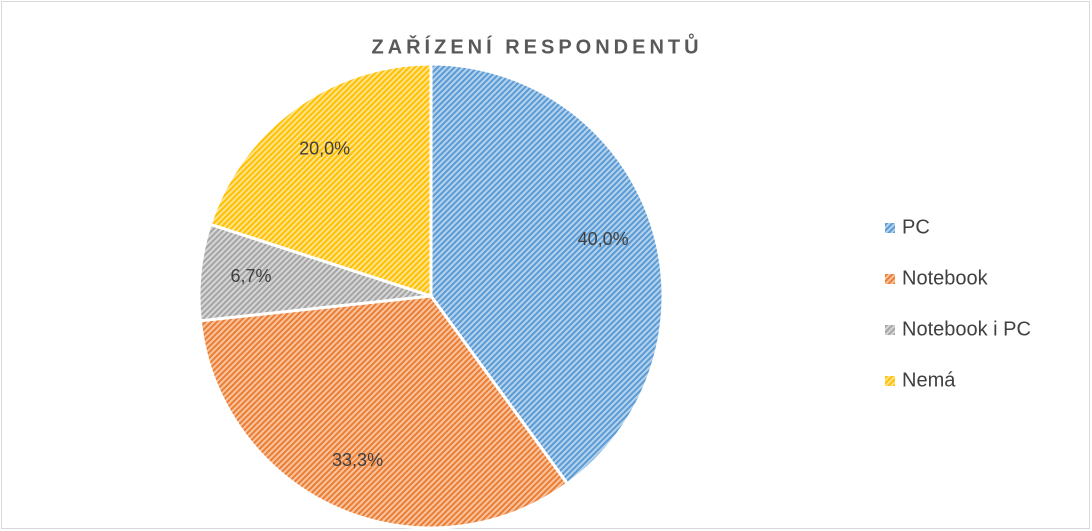  I want to click on data-label: 20,0%, so click(324, 148).